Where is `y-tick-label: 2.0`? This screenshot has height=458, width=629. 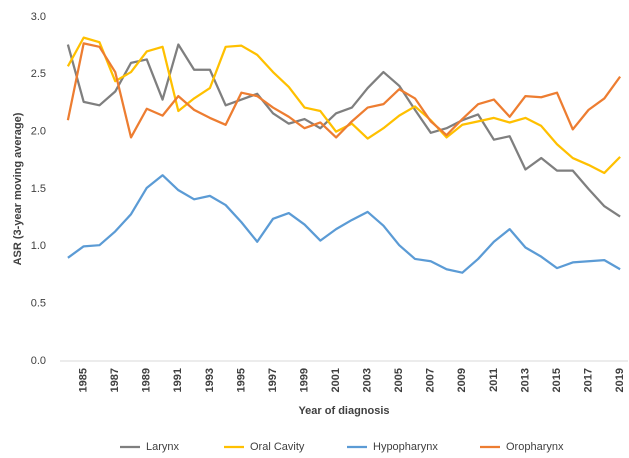
y-tick-label: 2.0 is located at coordinates (38, 132).